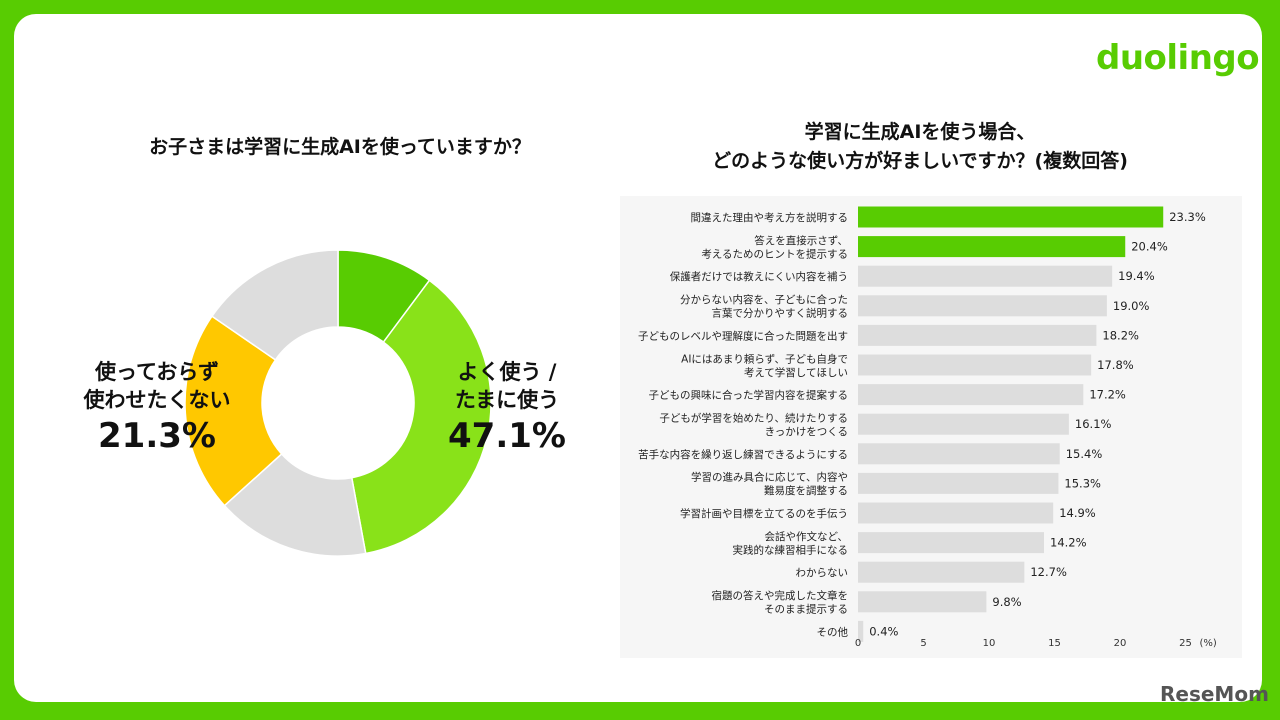 This screenshot has width=1280, height=720. What do you see at coordinates (507, 436) in the screenshot?
I see `donut-label-using-value: 47.1%` at bounding box center [507, 436].